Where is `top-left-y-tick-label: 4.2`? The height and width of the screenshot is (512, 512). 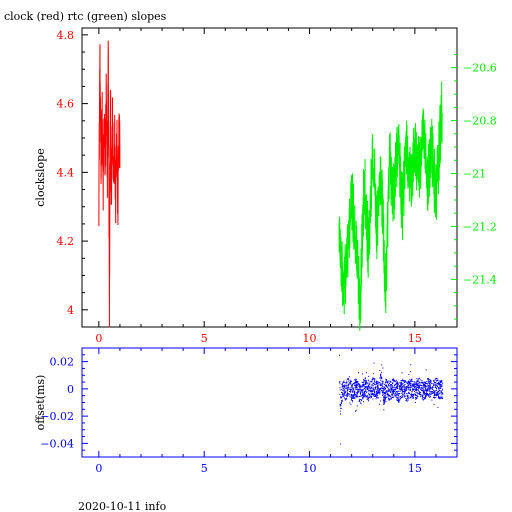
top-left-y-tick-label: 4.2 is located at coordinates (66, 241).